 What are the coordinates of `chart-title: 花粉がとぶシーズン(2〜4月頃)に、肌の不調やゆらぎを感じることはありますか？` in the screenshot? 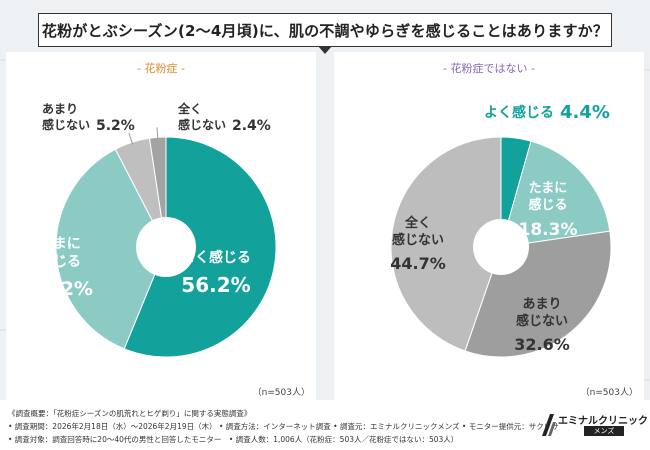 It's located at (325, 30).